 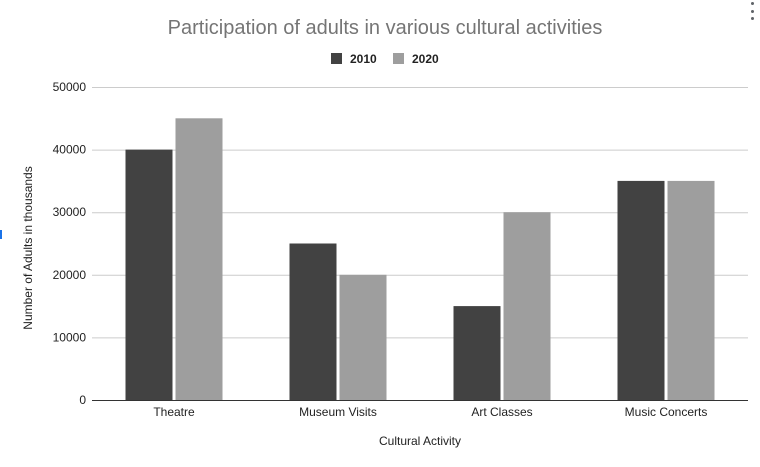 I want to click on y-tick-label: 10000, so click(x=70, y=337).